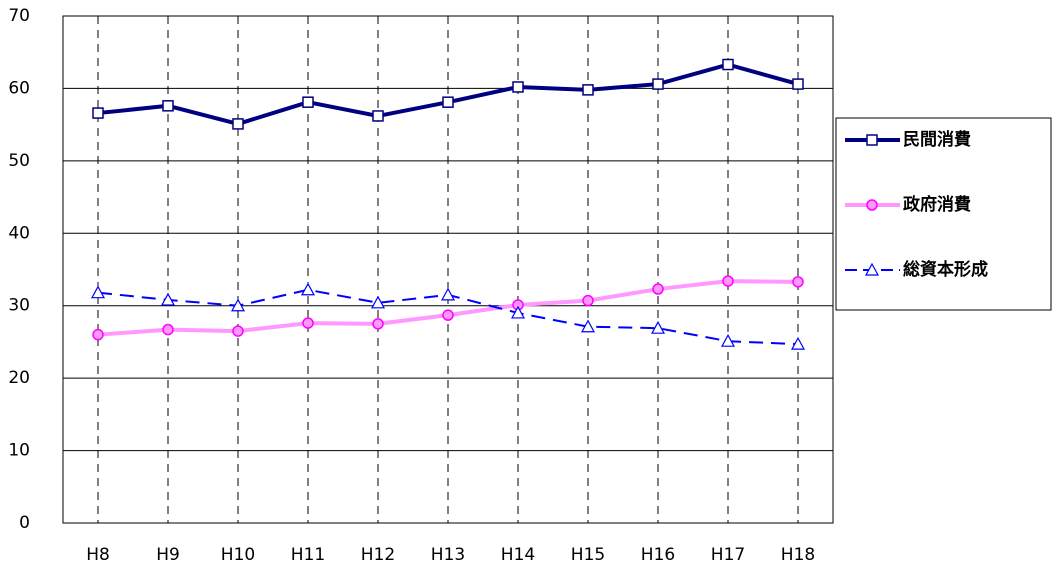 This screenshot has height=567, width=1056. What do you see at coordinates (98, 555) in the screenshot?
I see `x-tick-label: H8` at bounding box center [98, 555].